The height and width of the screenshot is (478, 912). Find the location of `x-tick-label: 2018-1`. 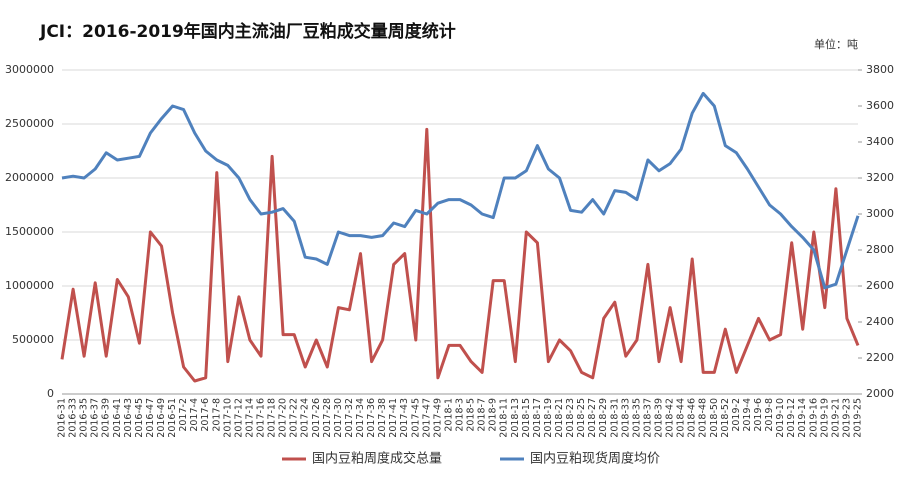

x-tick-label: 2018-1 is located at coordinates (448, 415).